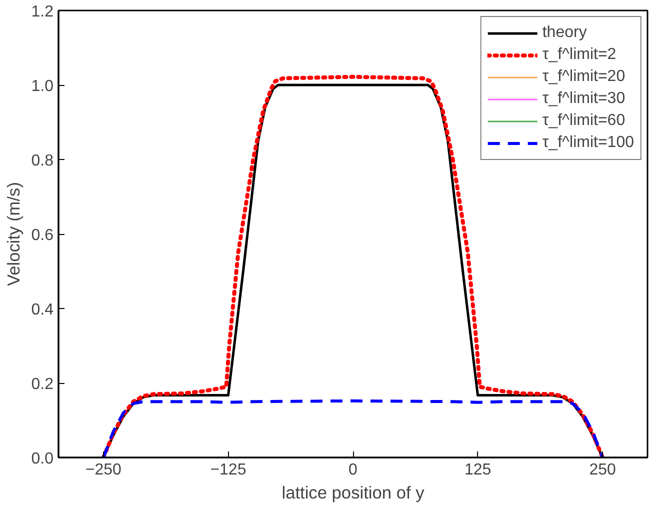 This screenshot has height=513, width=662. What do you see at coordinates (584, 99) in the screenshot?
I see `legend-label: τ_f^limit=30` at bounding box center [584, 99].